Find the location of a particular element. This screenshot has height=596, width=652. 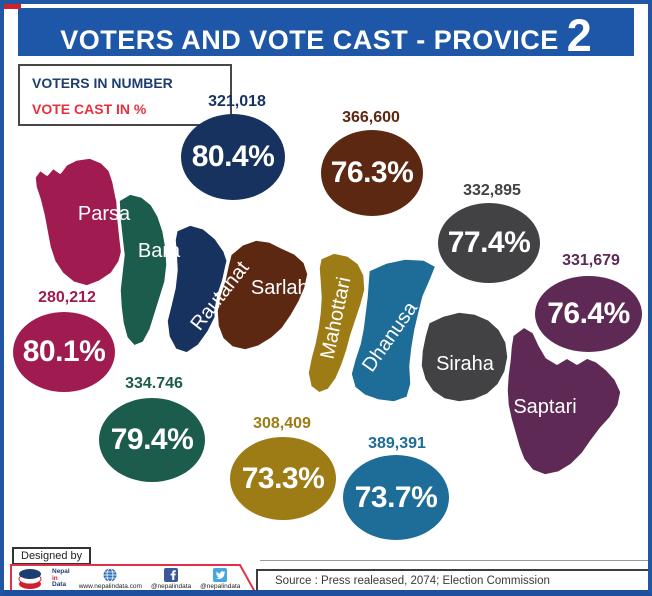

district-siraha-shape is located at coordinates (464, 357).